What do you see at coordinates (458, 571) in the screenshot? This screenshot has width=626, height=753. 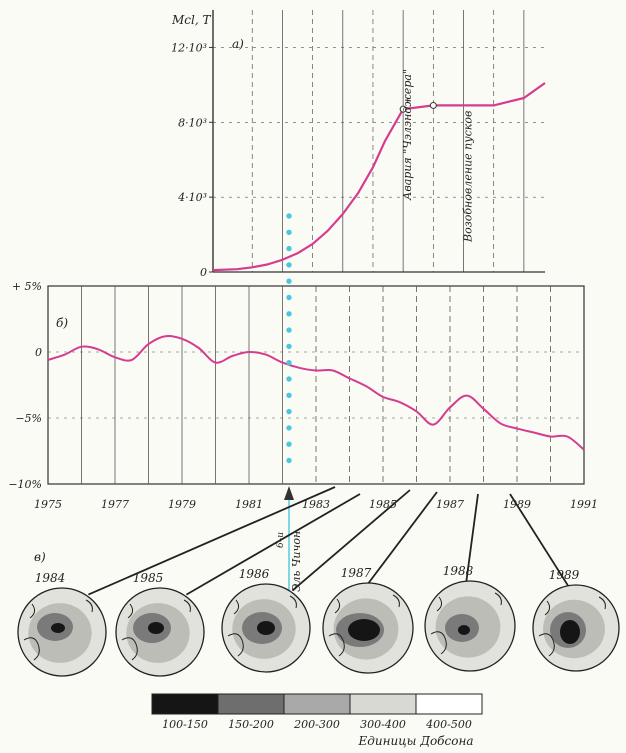 I see `globe-year-label: 1988` at bounding box center [458, 571].